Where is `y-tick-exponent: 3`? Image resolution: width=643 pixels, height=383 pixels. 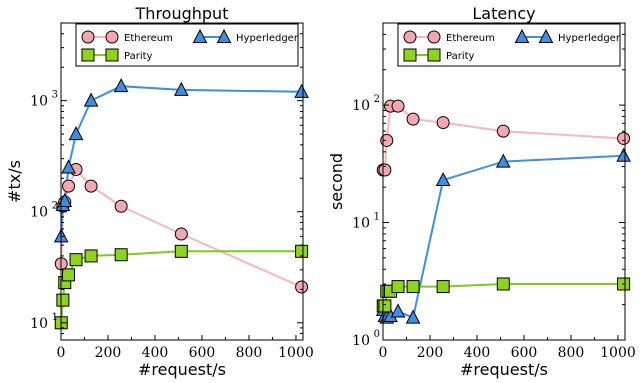
y-tick-exponent: 3 is located at coordinates (55, 95).